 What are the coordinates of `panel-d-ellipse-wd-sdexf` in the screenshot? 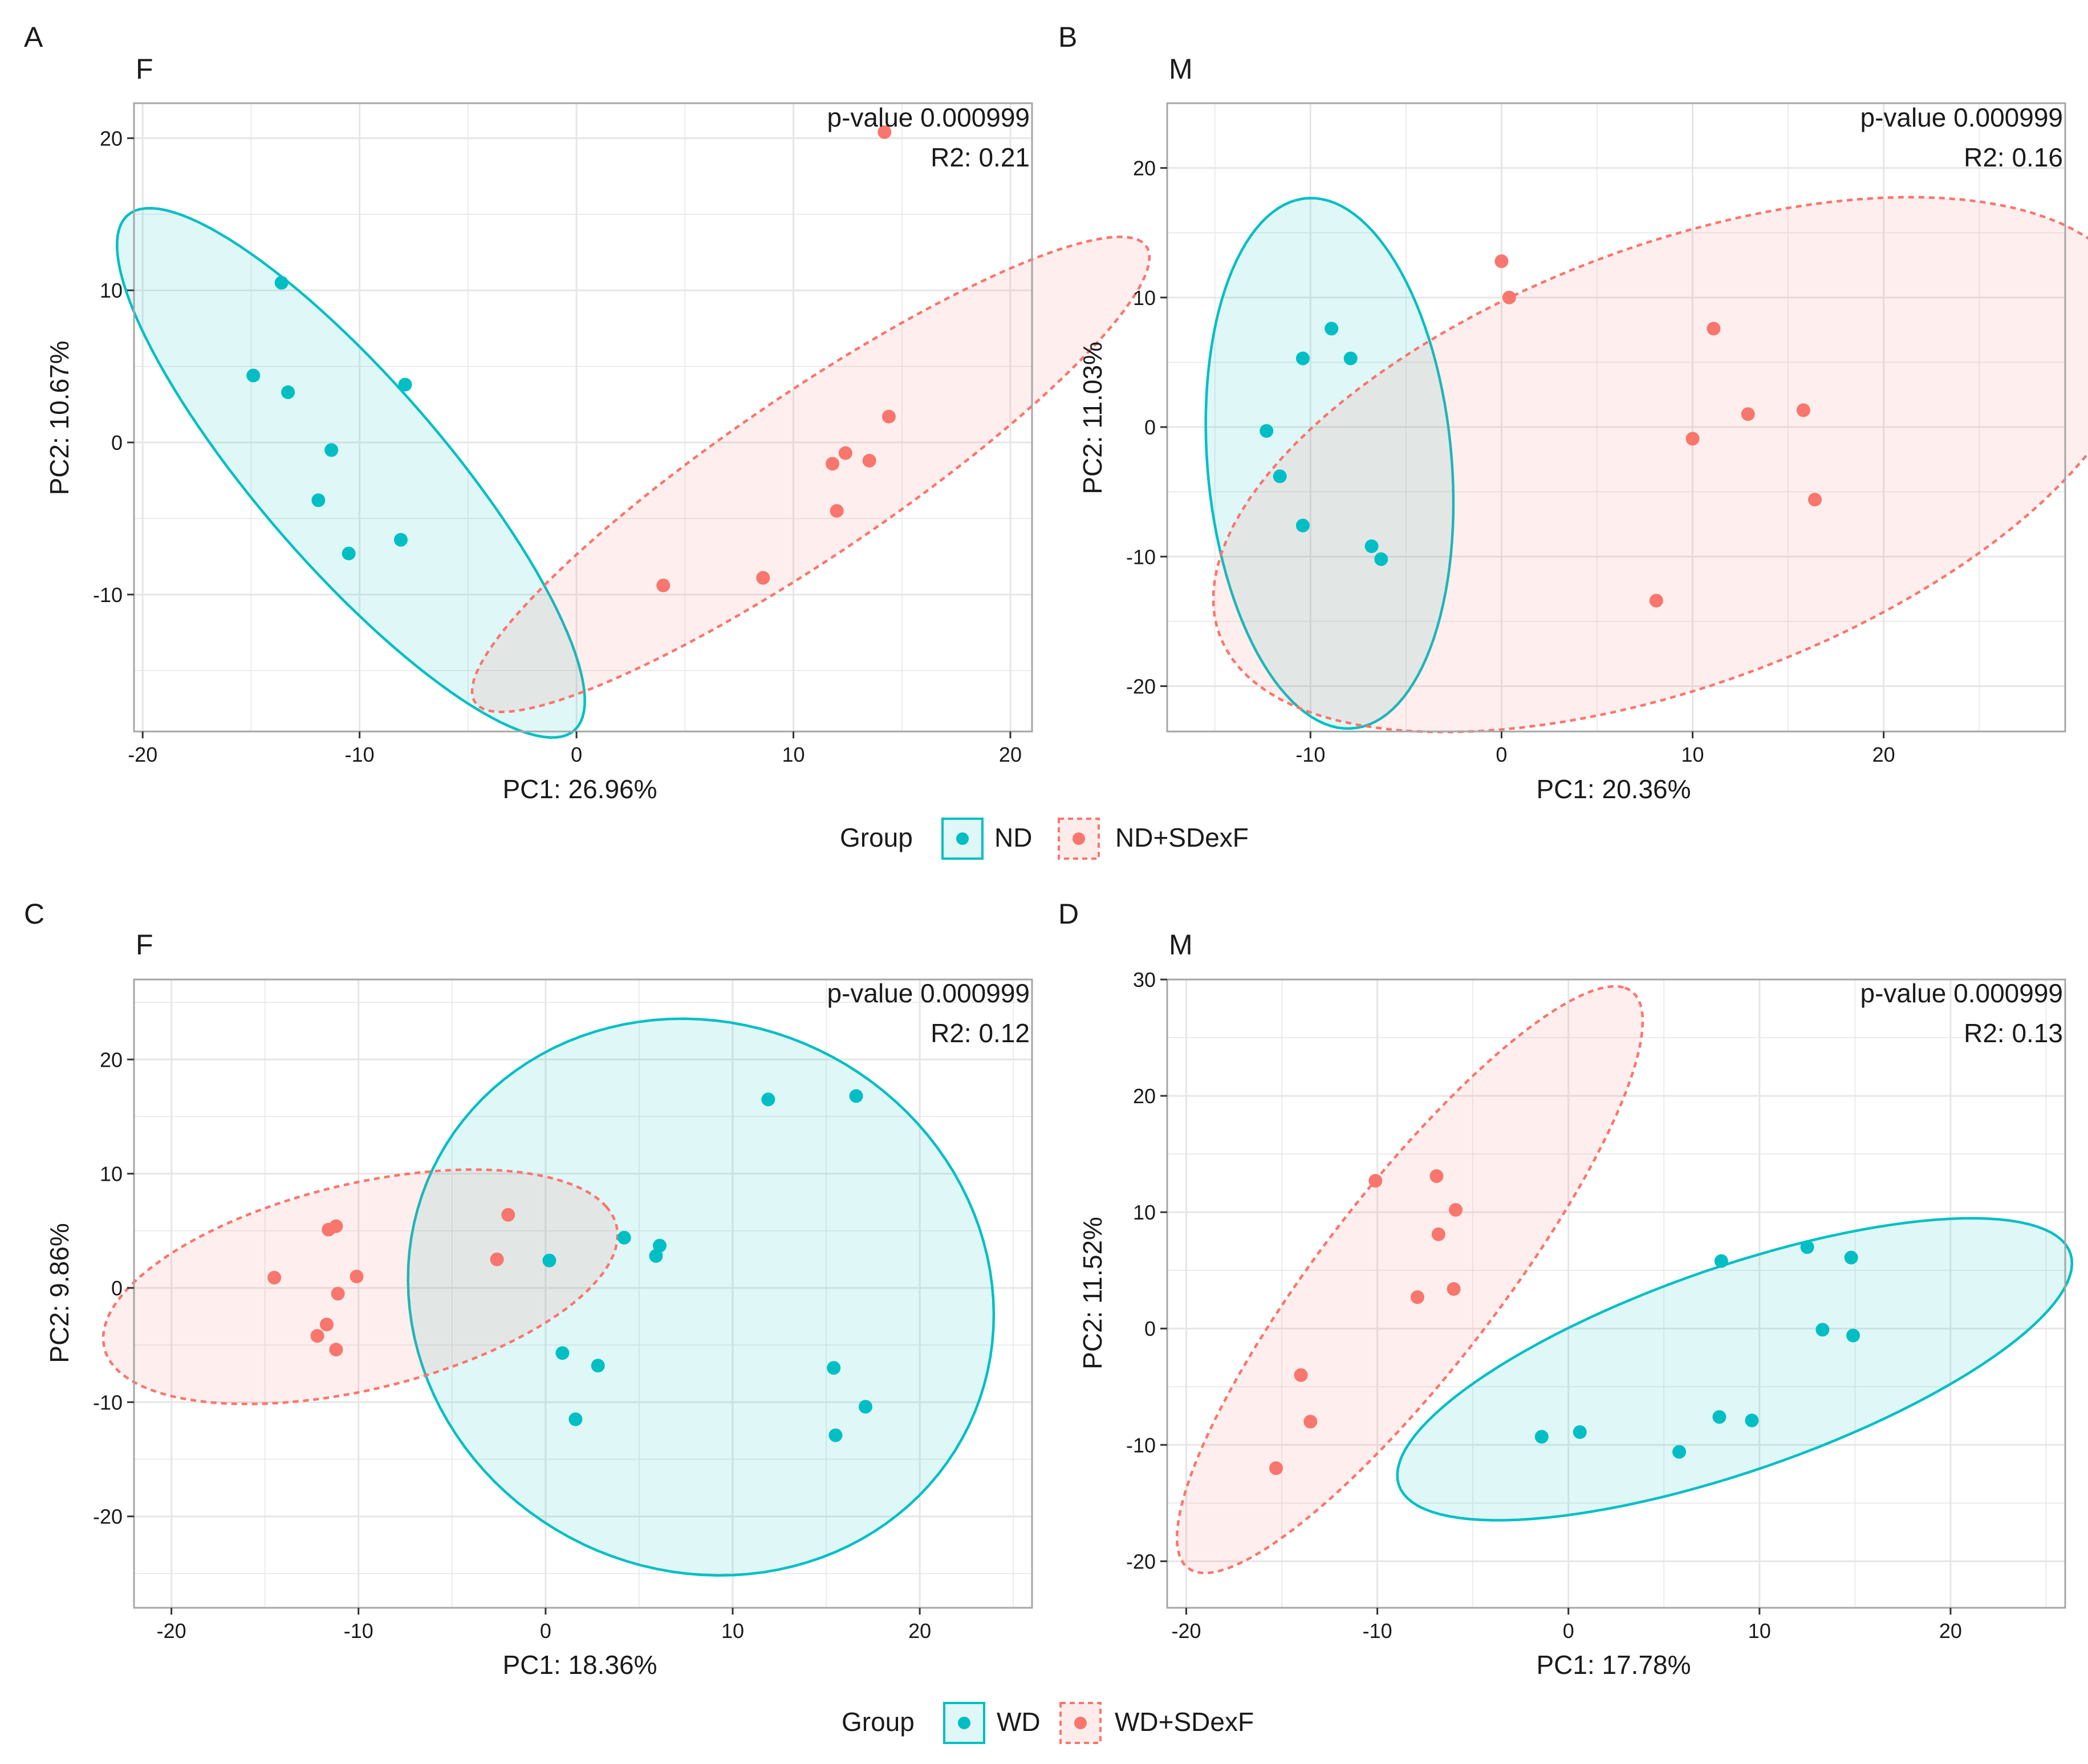 It's located at (1410, 1280).